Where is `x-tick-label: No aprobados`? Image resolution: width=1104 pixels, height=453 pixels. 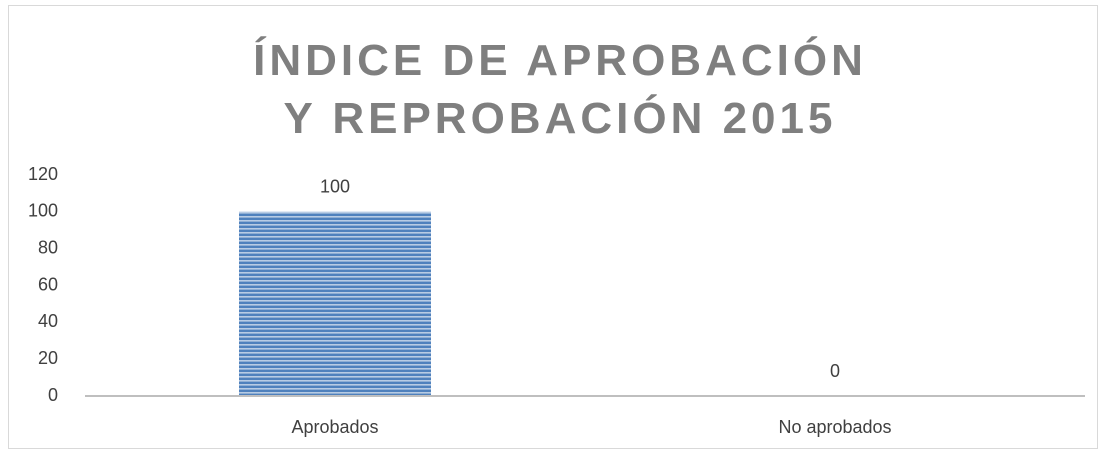 x-tick-label: No aprobados is located at coordinates (834, 427).